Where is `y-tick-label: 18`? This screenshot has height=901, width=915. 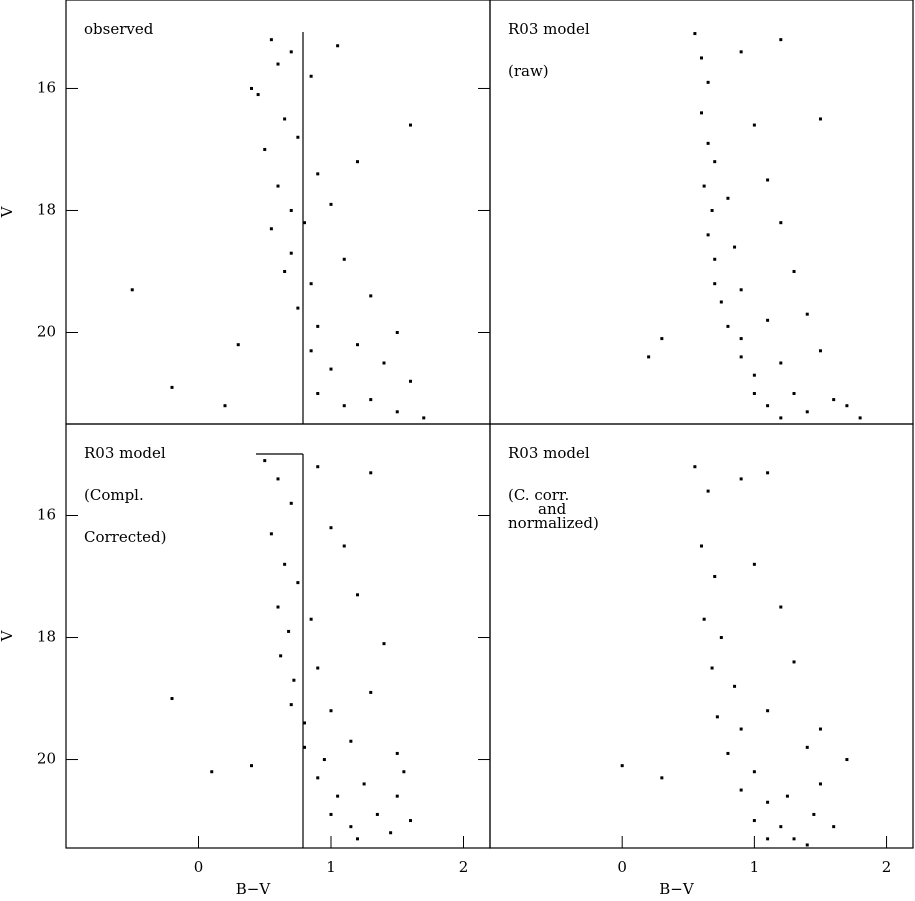 y-tick-label: 18 is located at coordinates (46, 637).